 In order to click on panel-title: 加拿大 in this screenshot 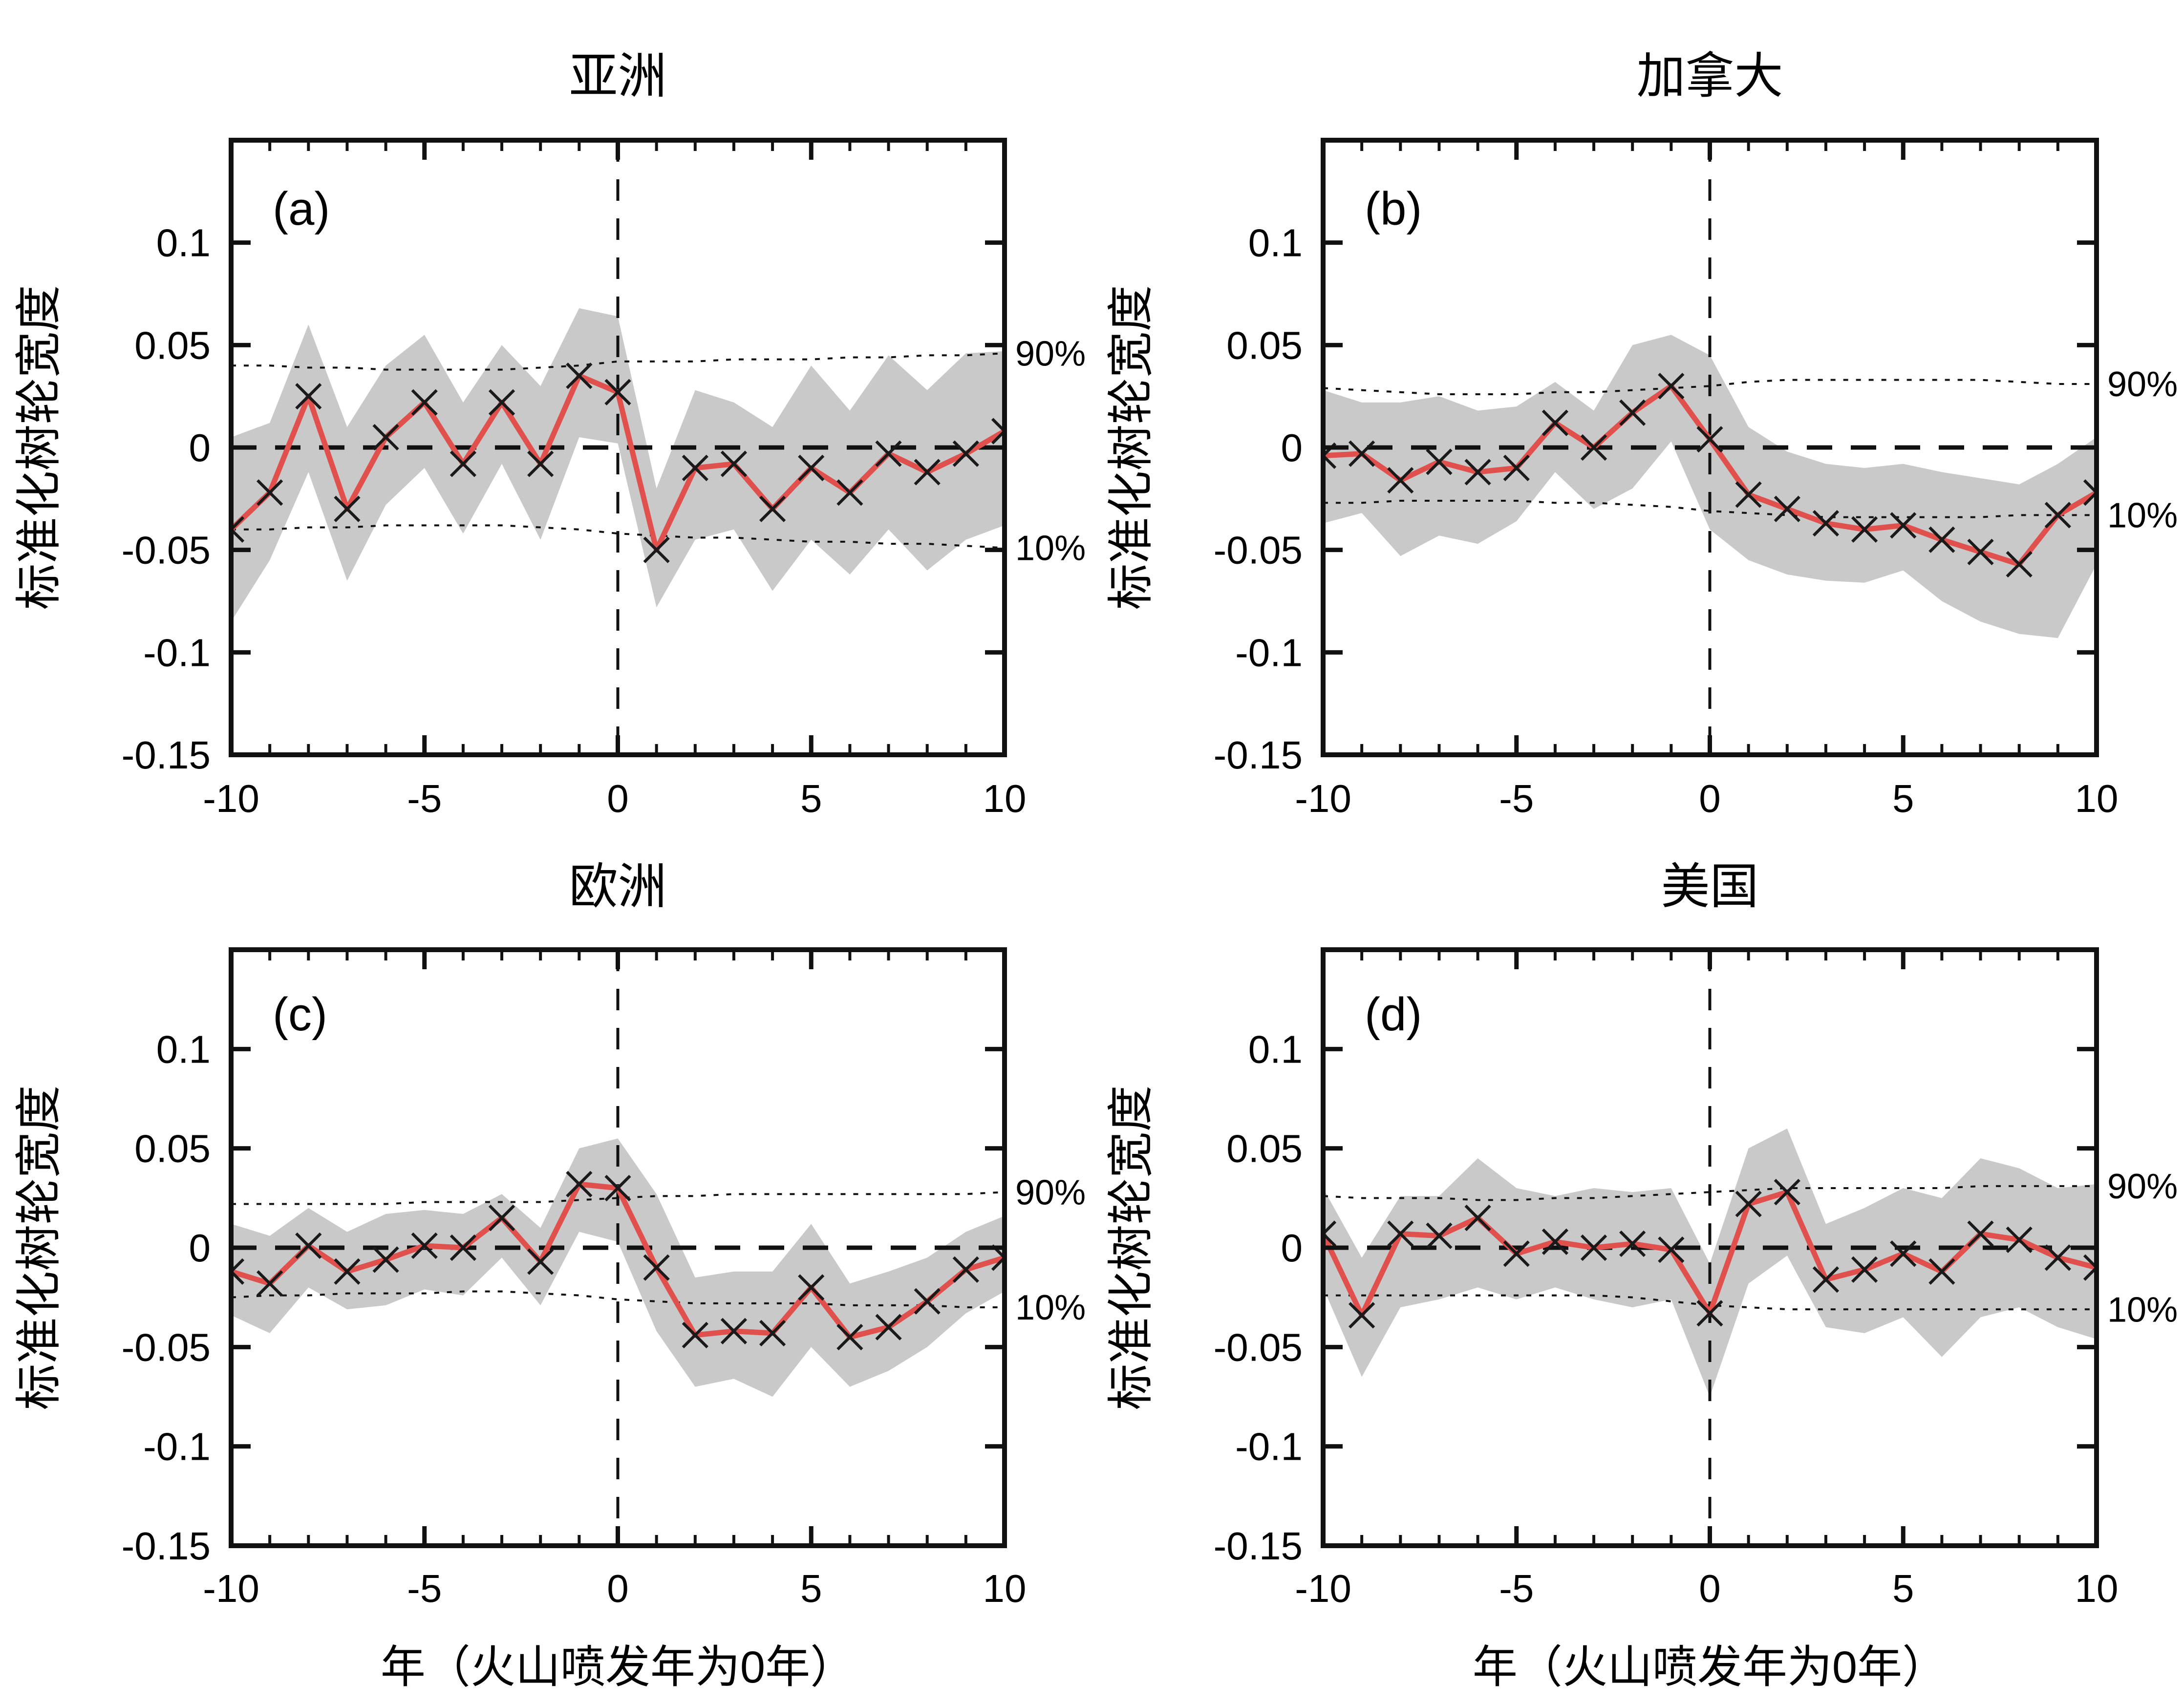, I will do `click(1710, 76)`.